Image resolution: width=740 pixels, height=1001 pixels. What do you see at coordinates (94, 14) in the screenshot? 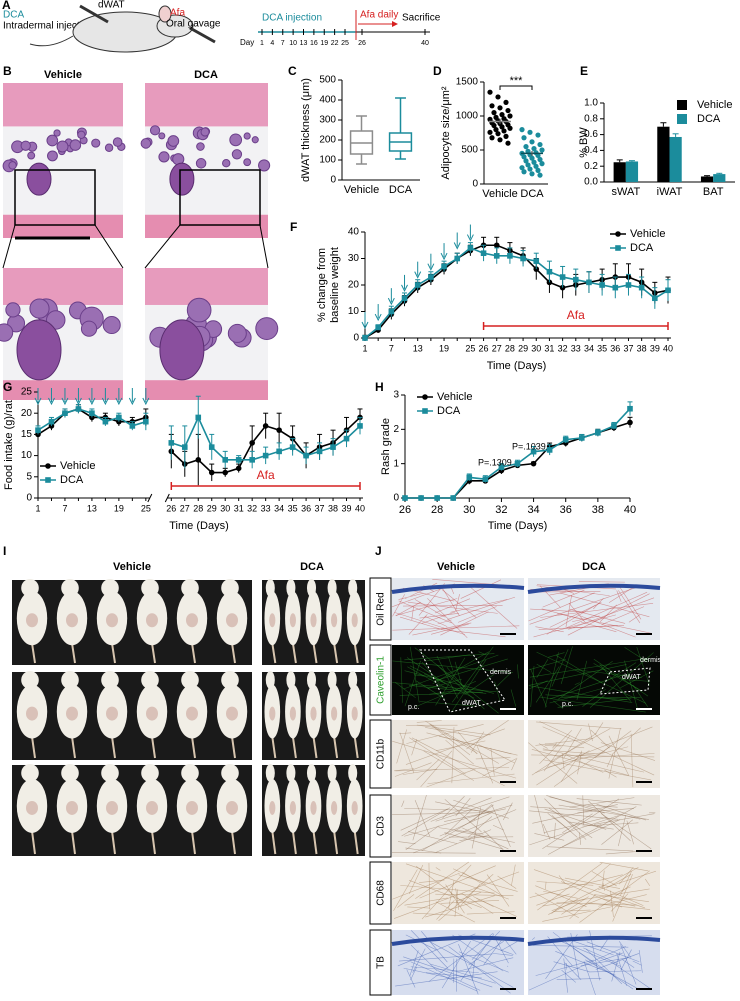
I see `syringe` at bounding box center [94, 14].